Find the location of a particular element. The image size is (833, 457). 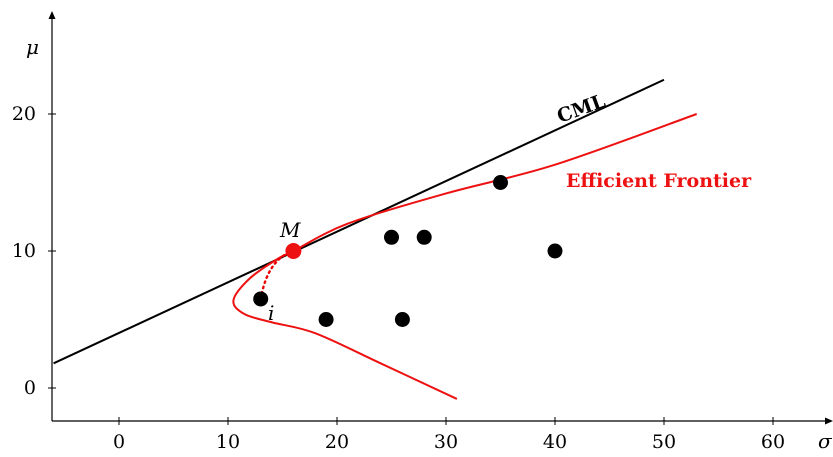

cml-label: CML is located at coordinates (581, 109).